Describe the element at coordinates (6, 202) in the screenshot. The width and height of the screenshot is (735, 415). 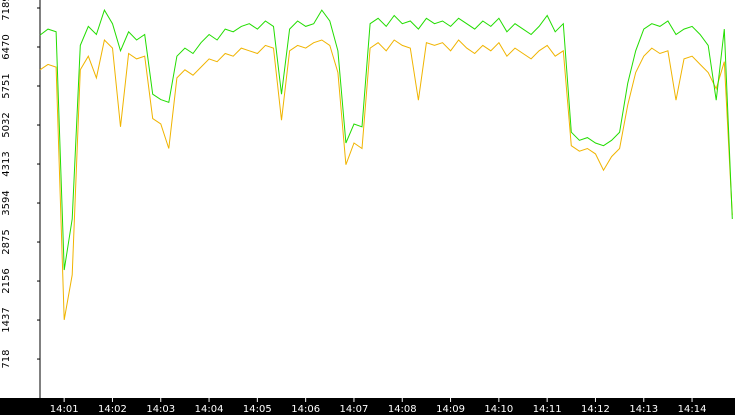
I see `y-tick-label: 3594` at that location.